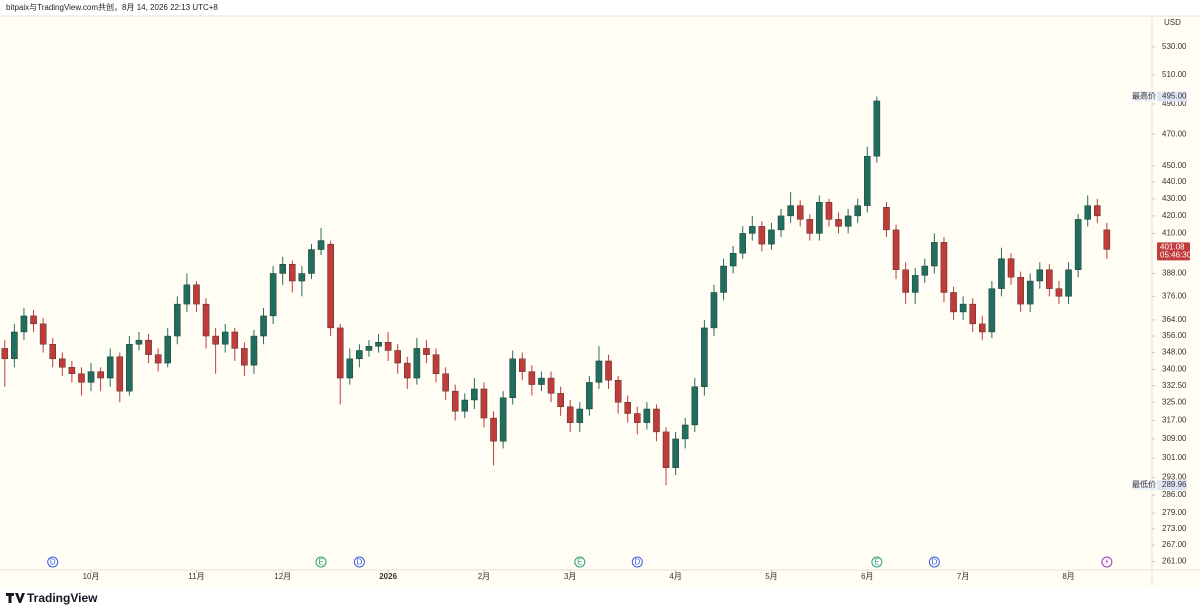 The height and width of the screenshot is (615, 1200). Describe the element at coordinates (1172, 22) in the screenshot. I see `currency-label: USD` at that location.